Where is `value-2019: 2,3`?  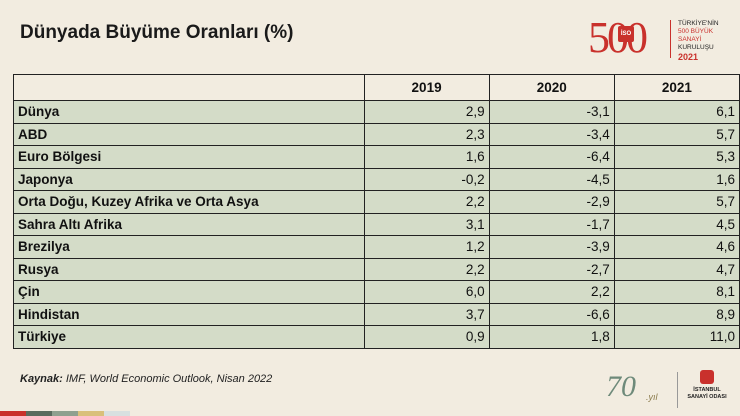 value-2019: 2,3 is located at coordinates (426, 134).